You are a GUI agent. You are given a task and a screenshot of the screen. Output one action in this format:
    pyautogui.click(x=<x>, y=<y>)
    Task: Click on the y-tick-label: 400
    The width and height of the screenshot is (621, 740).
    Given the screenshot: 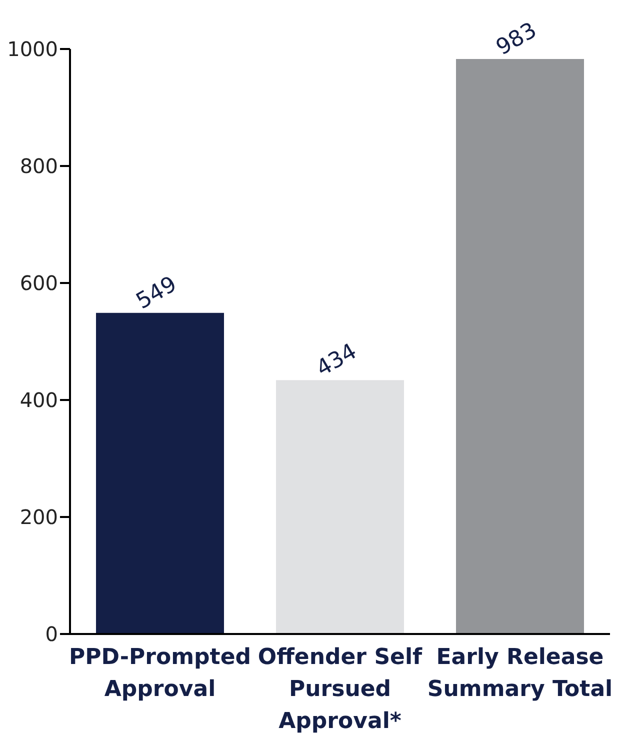 What is the action you would take?
    pyautogui.click(x=39, y=400)
    